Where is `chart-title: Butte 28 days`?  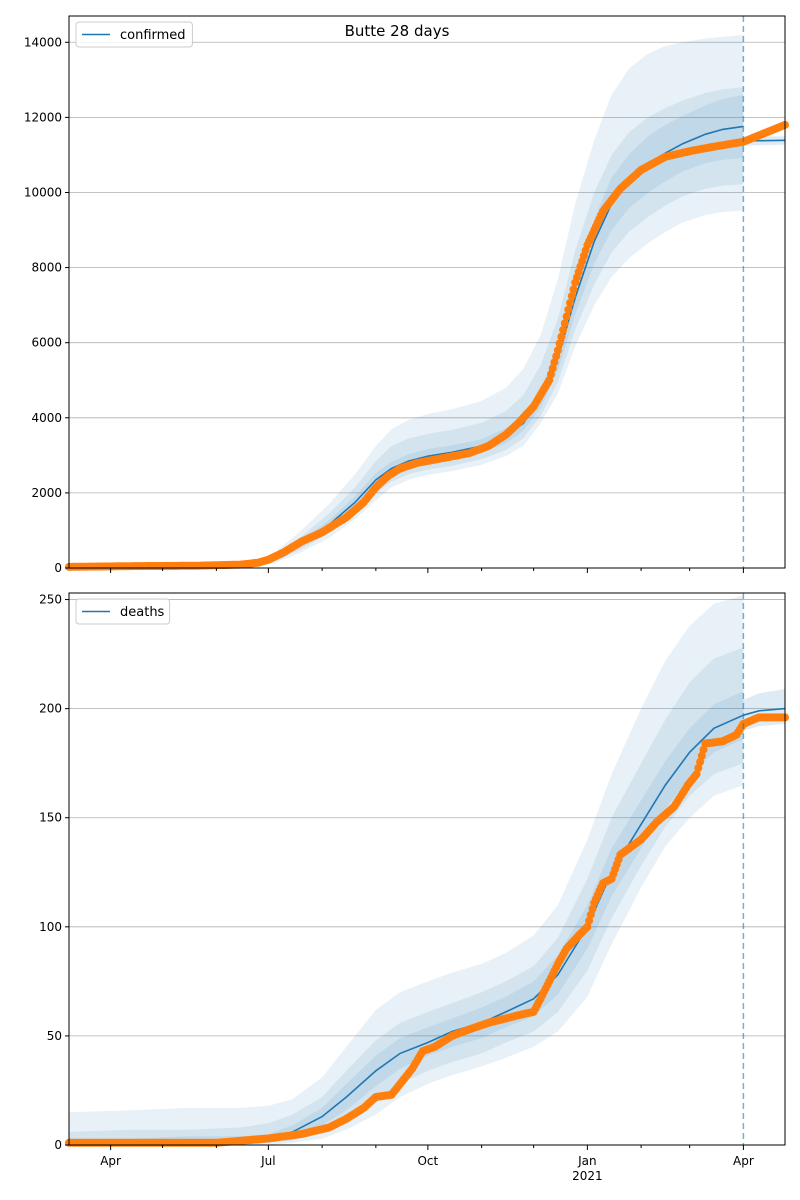
chart-title: Butte 28 days is located at coordinates (397, 31).